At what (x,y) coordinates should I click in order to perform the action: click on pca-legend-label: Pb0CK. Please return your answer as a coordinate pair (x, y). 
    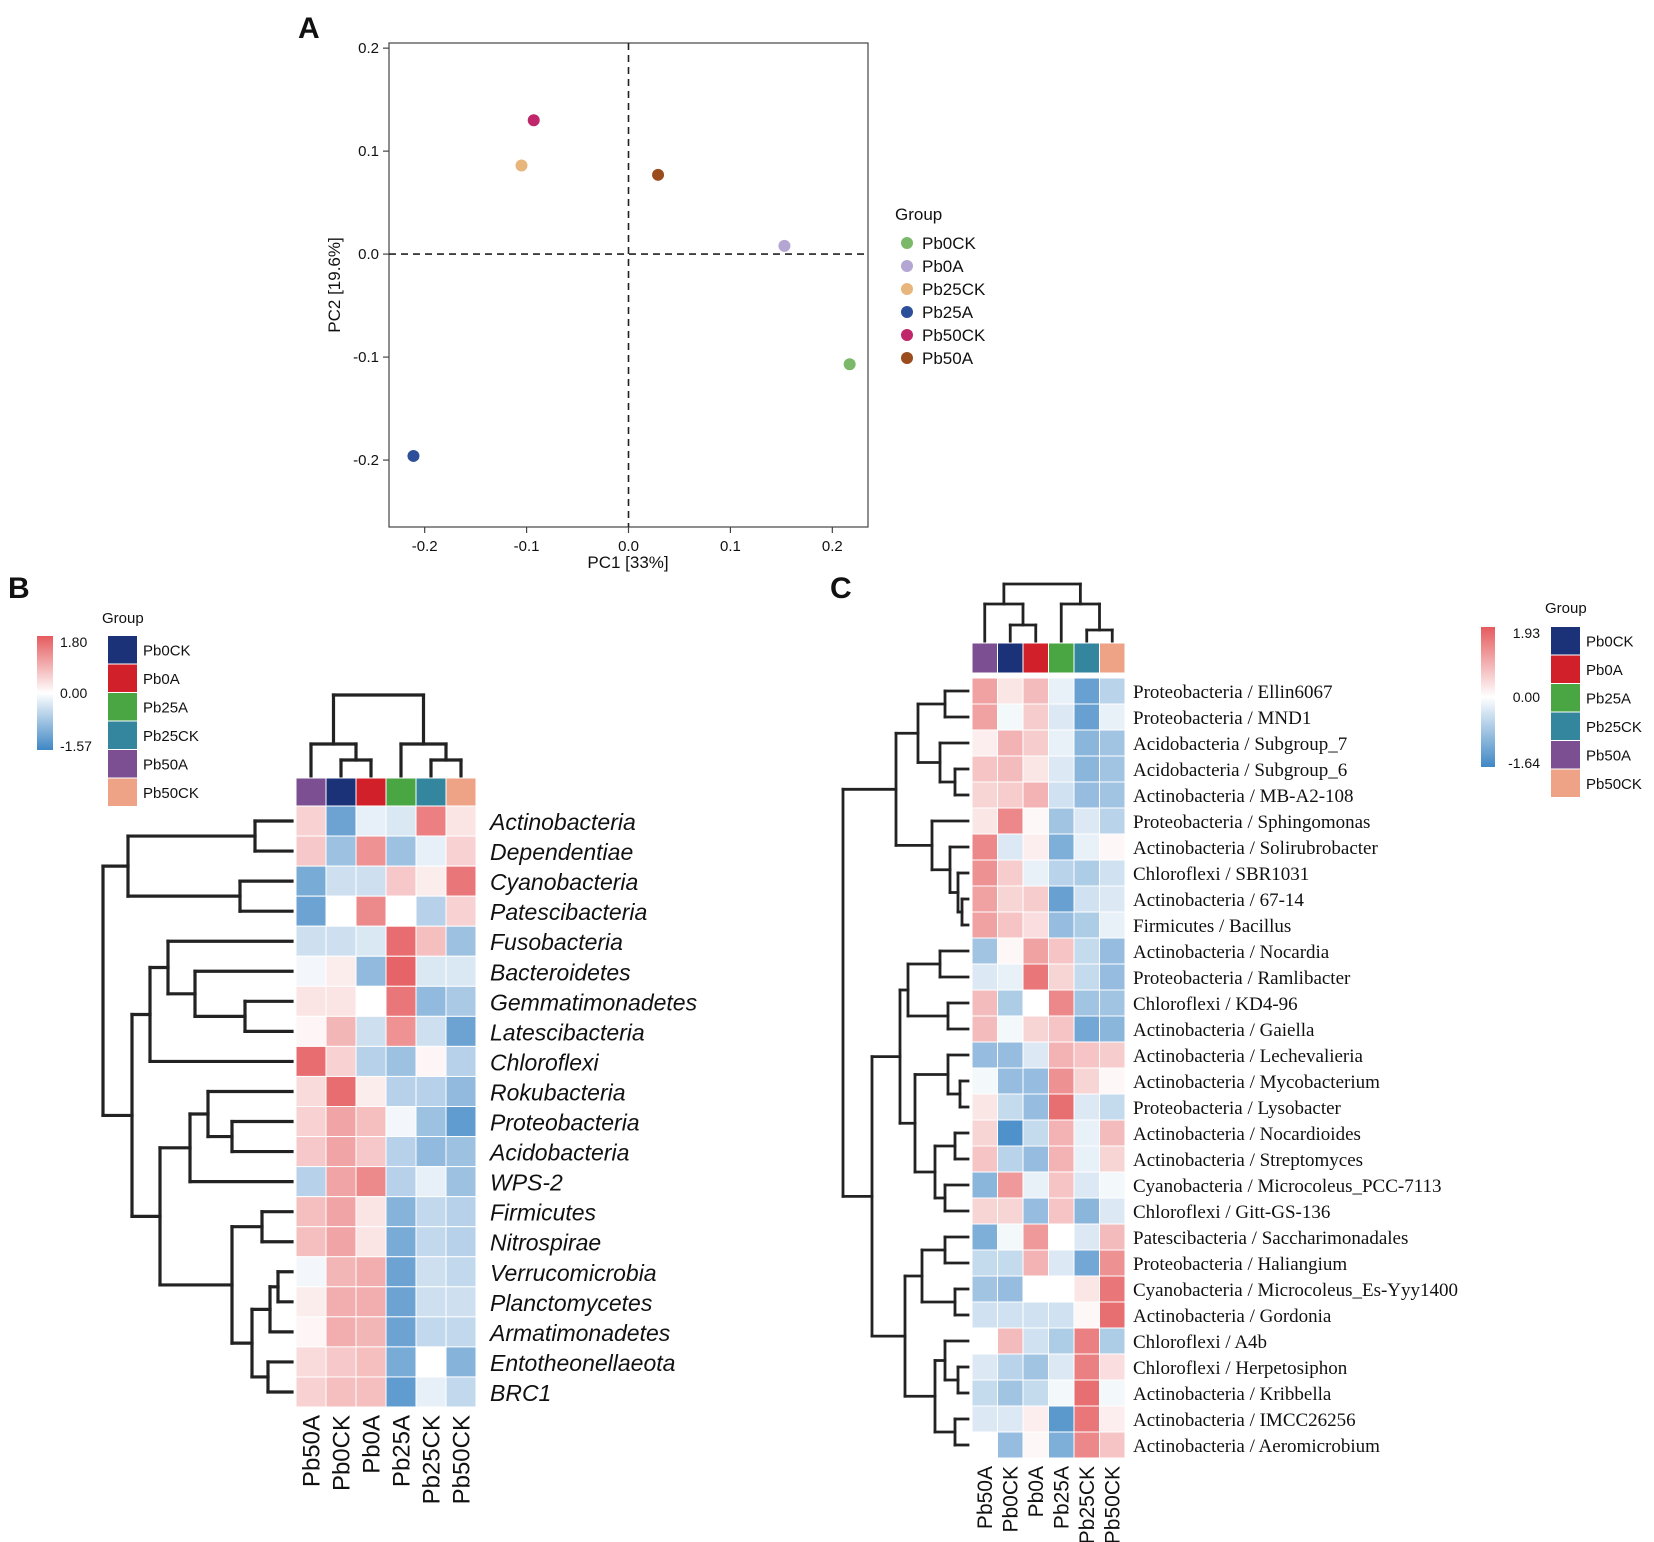
    Looking at the image, I should click on (949, 243).